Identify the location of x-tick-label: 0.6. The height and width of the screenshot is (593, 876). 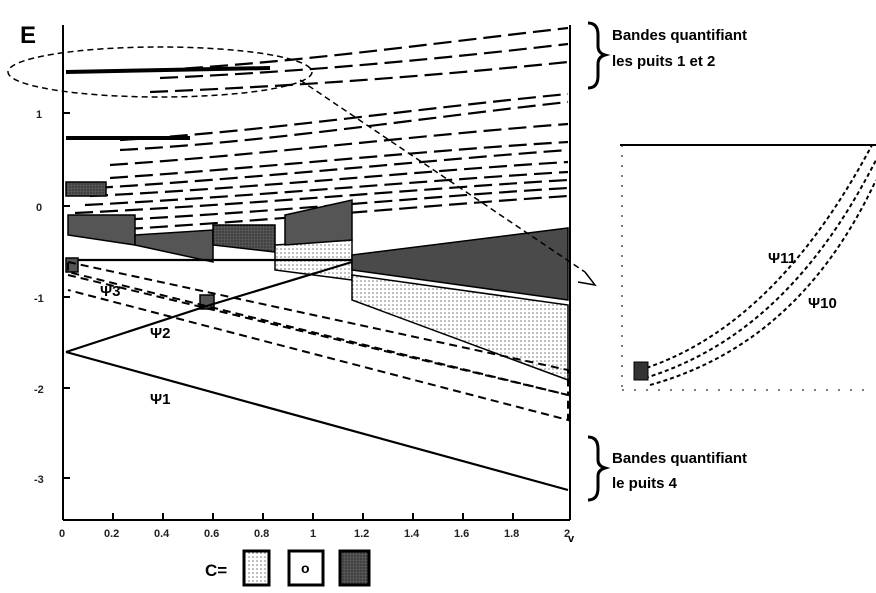
(211, 534).